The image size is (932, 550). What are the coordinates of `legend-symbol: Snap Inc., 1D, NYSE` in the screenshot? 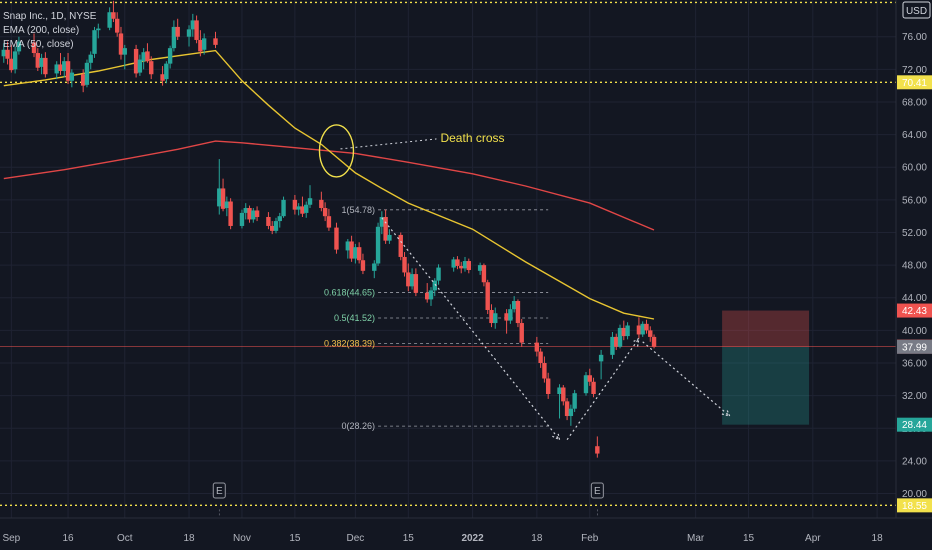 It's located at (50, 16).